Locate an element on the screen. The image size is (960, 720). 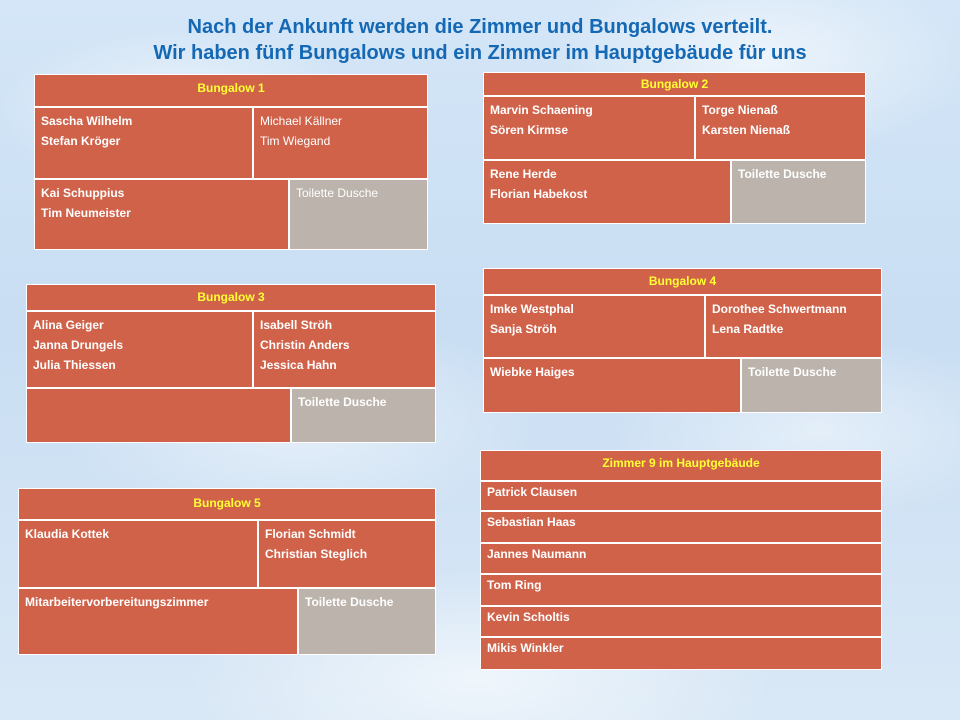
occupant-name: Imke Westphal is located at coordinates (532, 309).